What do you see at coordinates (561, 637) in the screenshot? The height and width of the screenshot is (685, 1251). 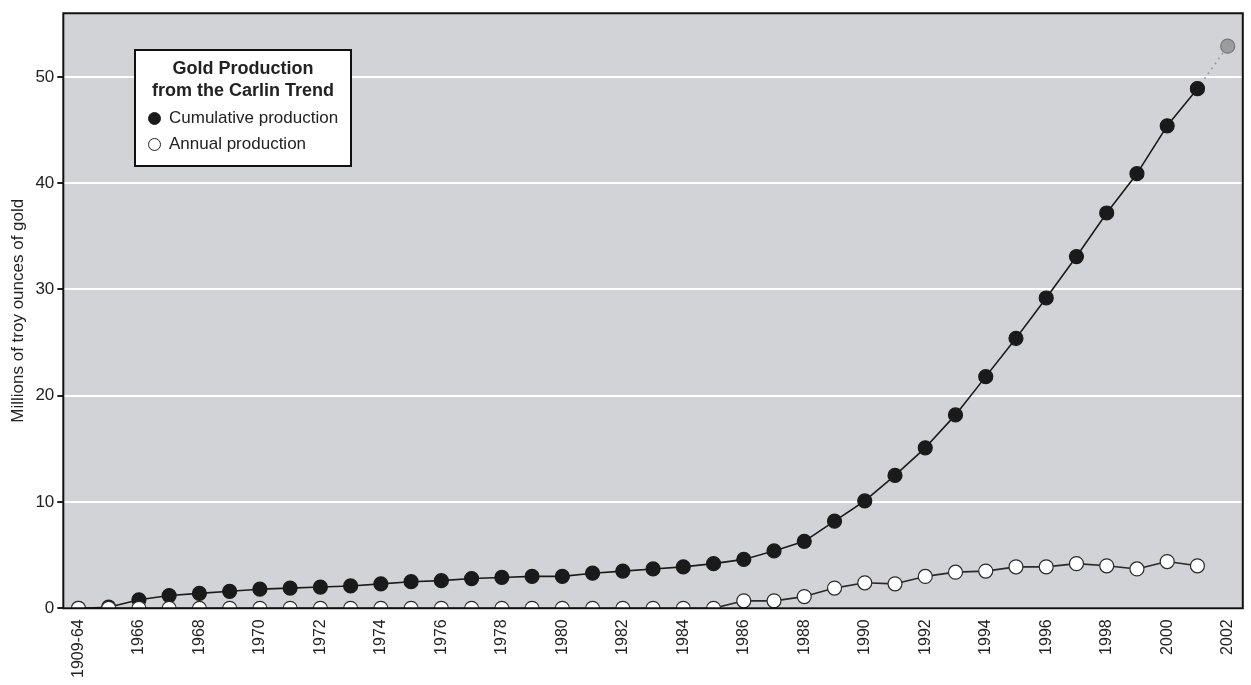 I see `x-tick-label: 1980` at bounding box center [561, 637].